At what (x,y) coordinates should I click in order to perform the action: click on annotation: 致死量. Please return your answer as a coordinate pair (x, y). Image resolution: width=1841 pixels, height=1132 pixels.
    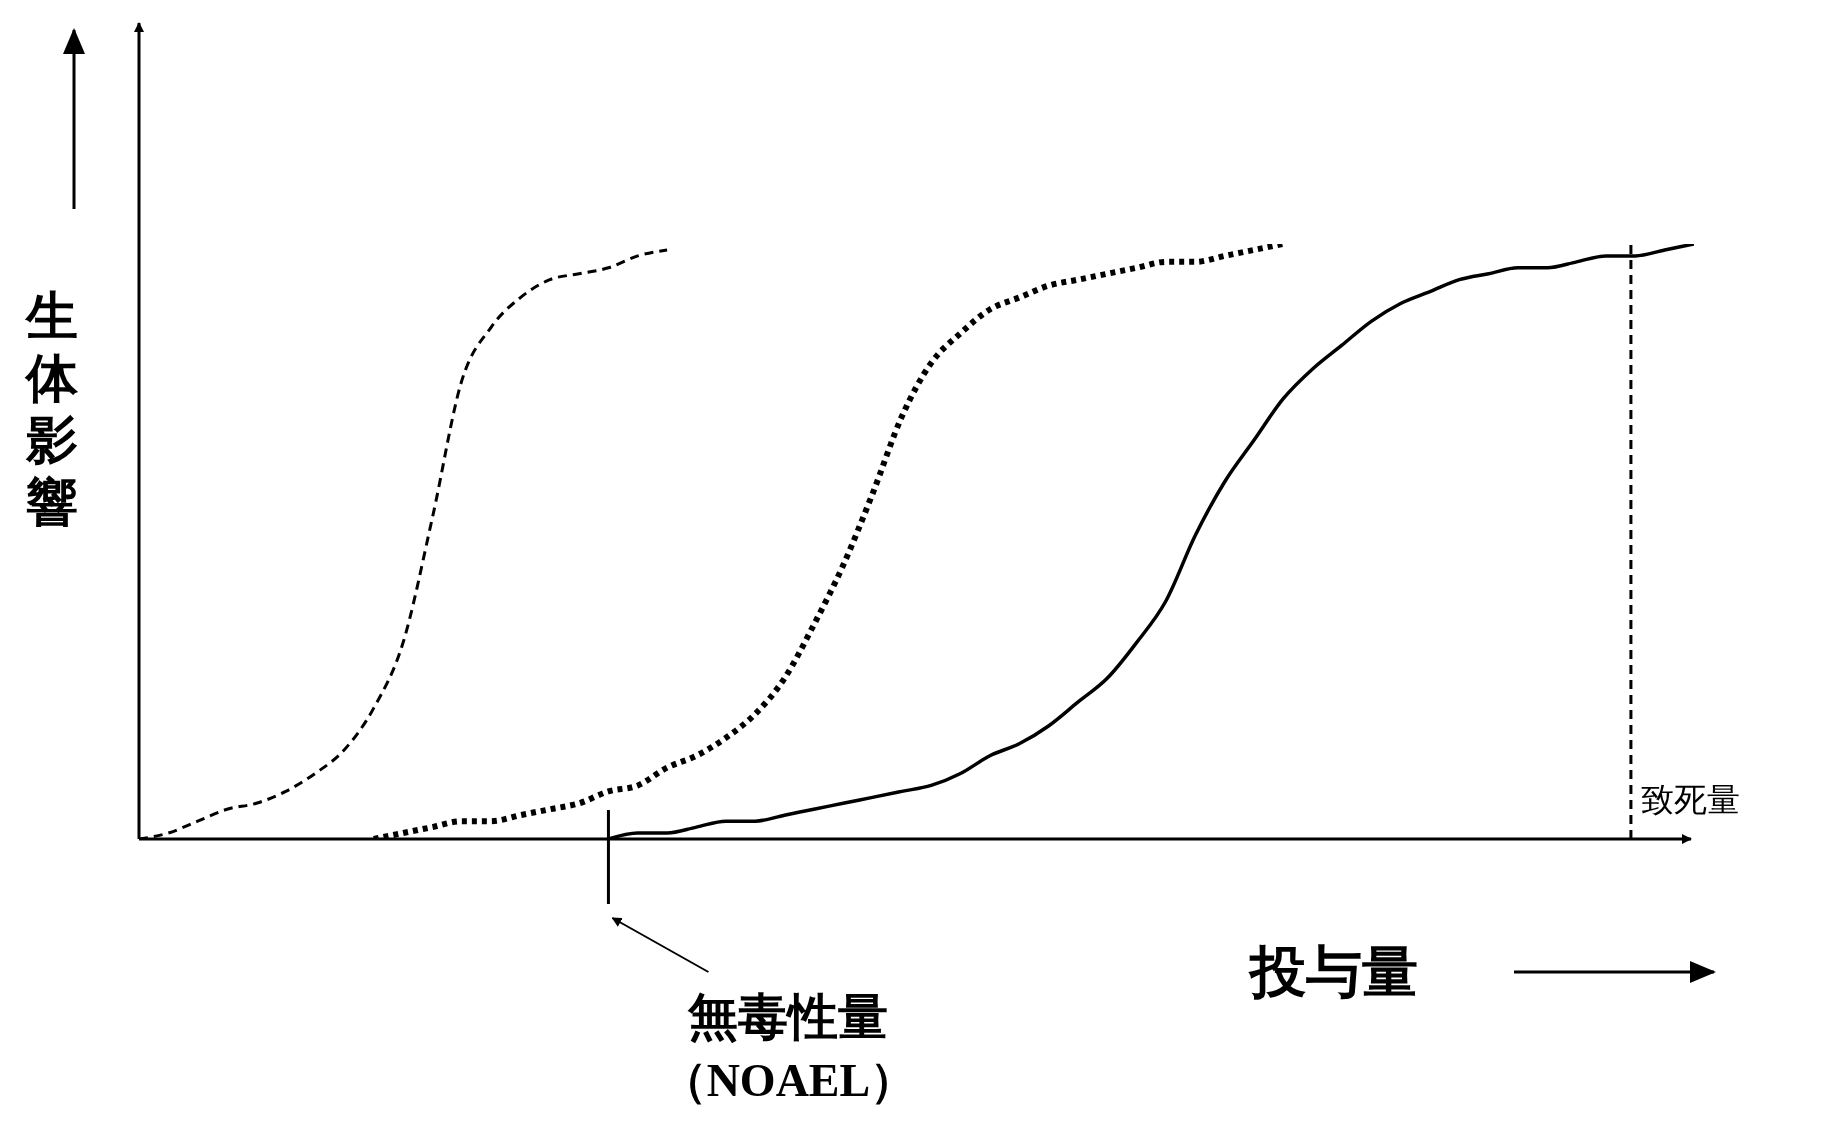
    Looking at the image, I should click on (1690, 799).